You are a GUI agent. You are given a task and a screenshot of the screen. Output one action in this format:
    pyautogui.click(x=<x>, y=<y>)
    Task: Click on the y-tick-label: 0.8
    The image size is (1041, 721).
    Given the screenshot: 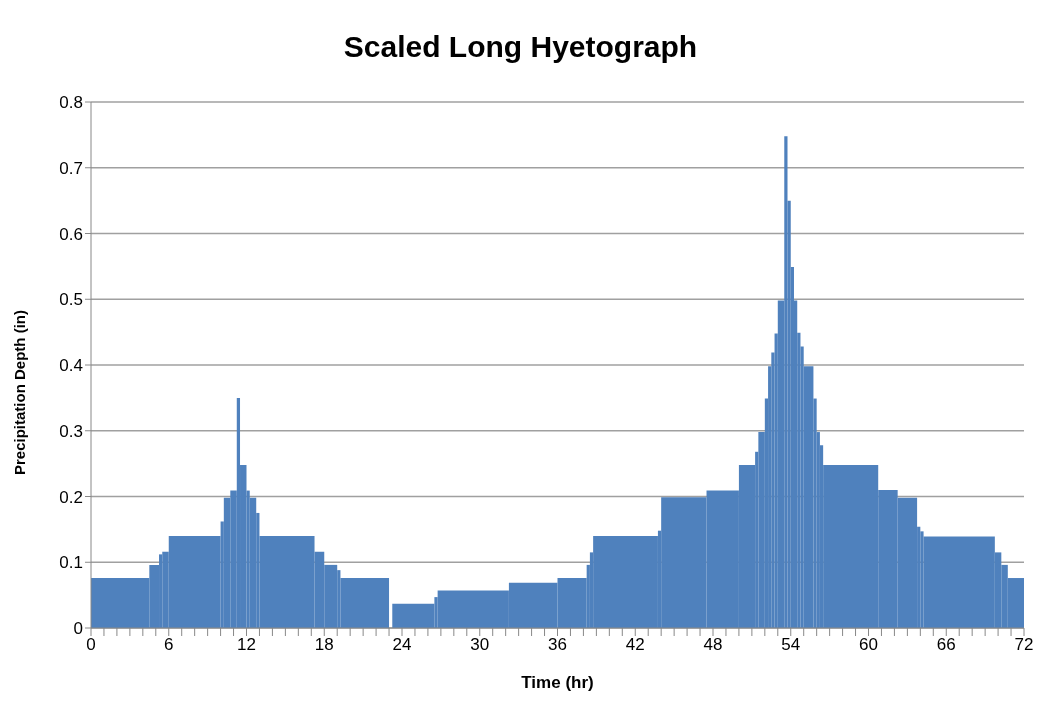 What is the action you would take?
    pyautogui.click(x=71, y=103)
    